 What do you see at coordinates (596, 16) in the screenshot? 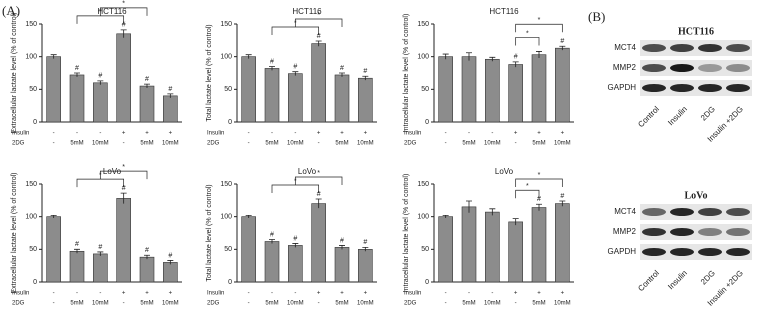
I see `panel-label: (B)` at bounding box center [596, 16].